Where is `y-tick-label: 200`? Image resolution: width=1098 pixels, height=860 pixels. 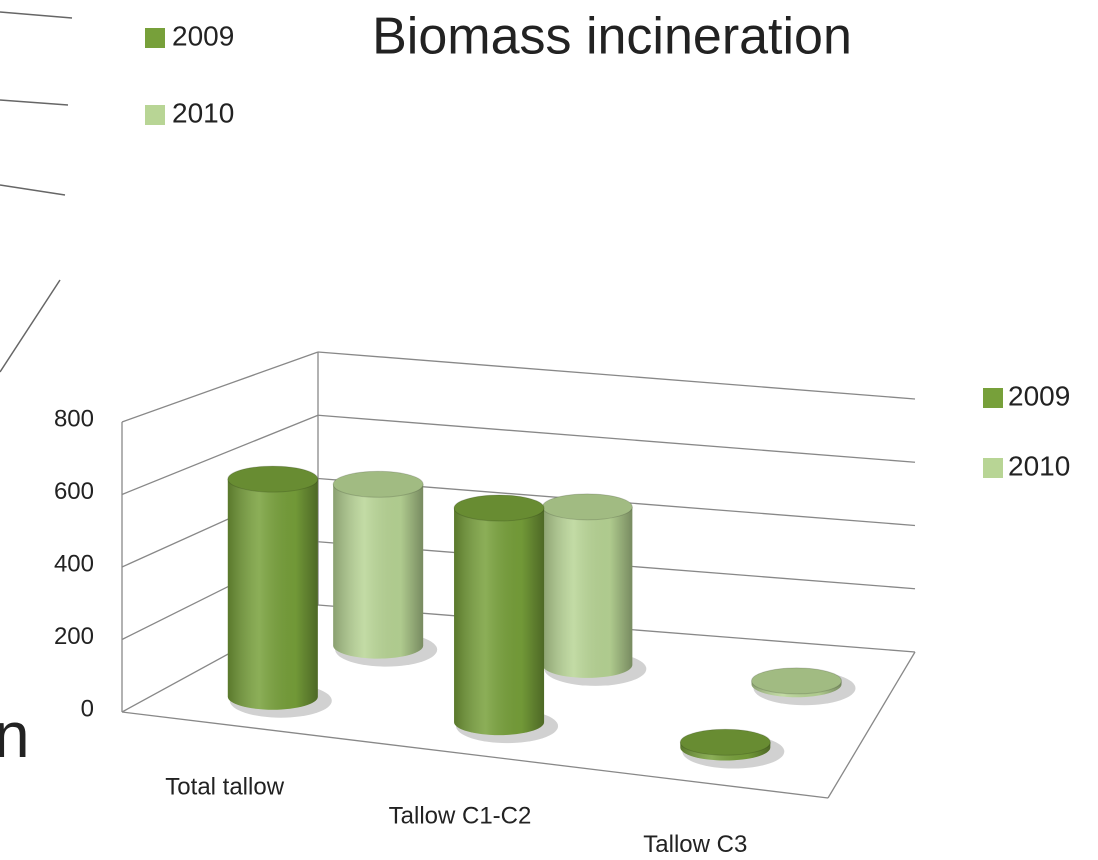 y-tick-label: 200 is located at coordinates (74, 636).